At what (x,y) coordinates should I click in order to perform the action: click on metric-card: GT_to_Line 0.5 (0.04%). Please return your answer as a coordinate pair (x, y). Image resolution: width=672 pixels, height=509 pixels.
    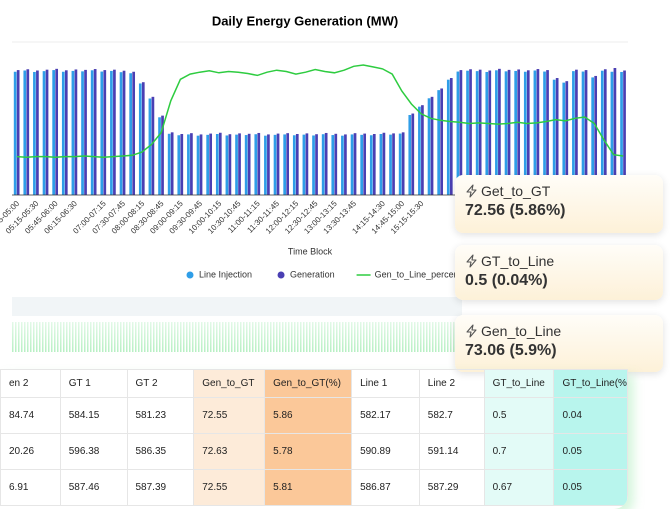
    Looking at the image, I should click on (559, 272).